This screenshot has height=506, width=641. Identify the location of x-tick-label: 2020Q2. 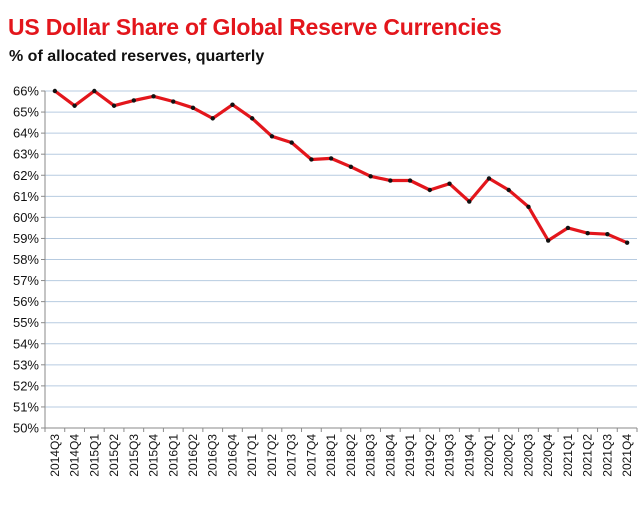
(509, 455).